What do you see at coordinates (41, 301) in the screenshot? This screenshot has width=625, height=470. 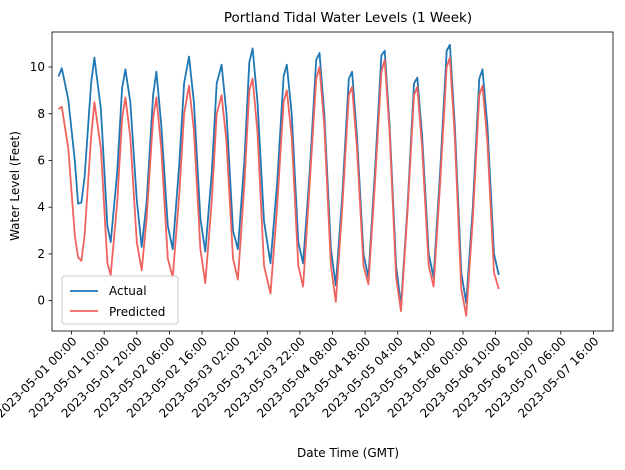 I see `y-tick-label: 0` at bounding box center [41, 301].